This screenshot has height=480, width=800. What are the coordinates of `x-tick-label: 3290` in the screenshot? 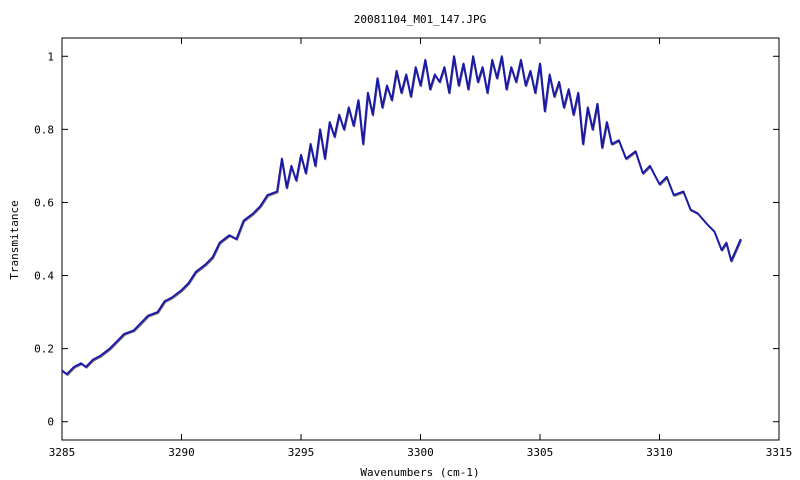 It's located at (181, 452).